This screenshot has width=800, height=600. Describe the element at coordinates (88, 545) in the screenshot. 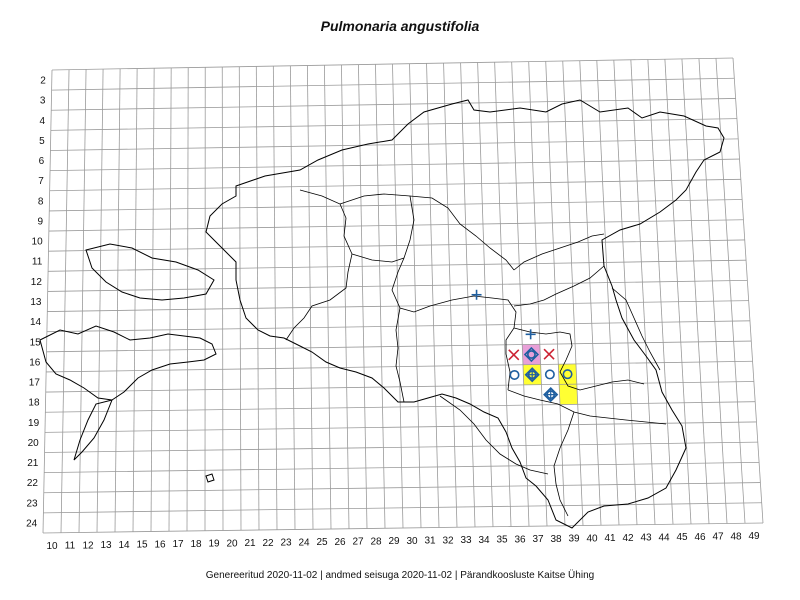

I see `column-label: 12` at that location.